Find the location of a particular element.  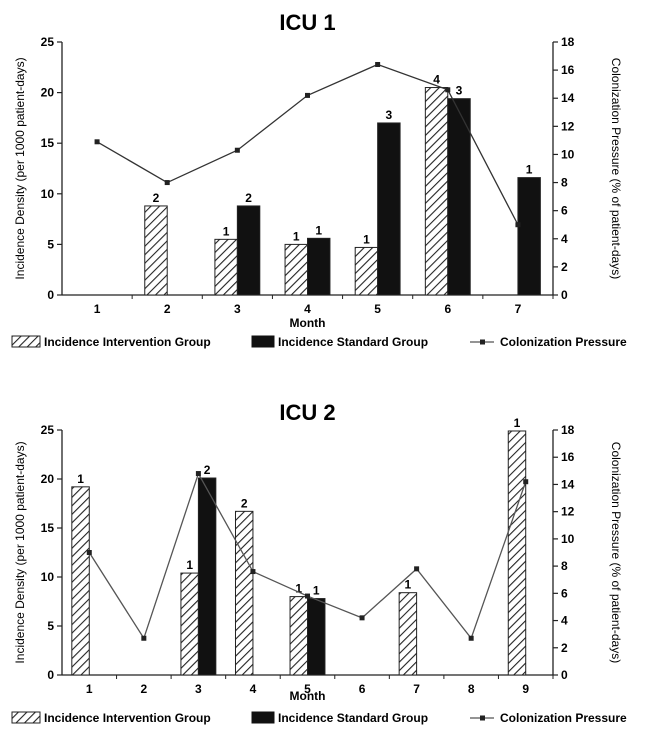

y-tick-label: 25 is located at coordinates (48, 42).